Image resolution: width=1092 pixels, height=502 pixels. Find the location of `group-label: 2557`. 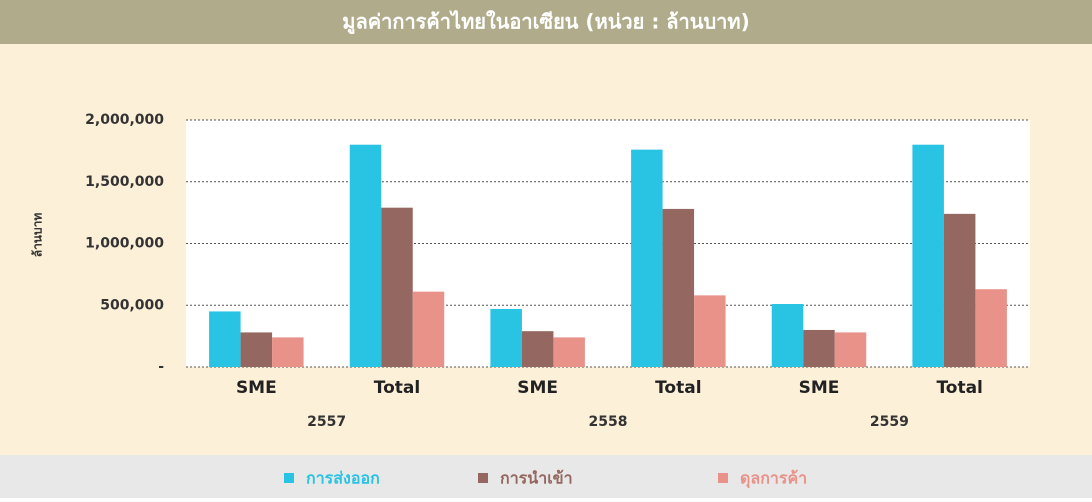

group-label: 2557 is located at coordinates (326, 422).